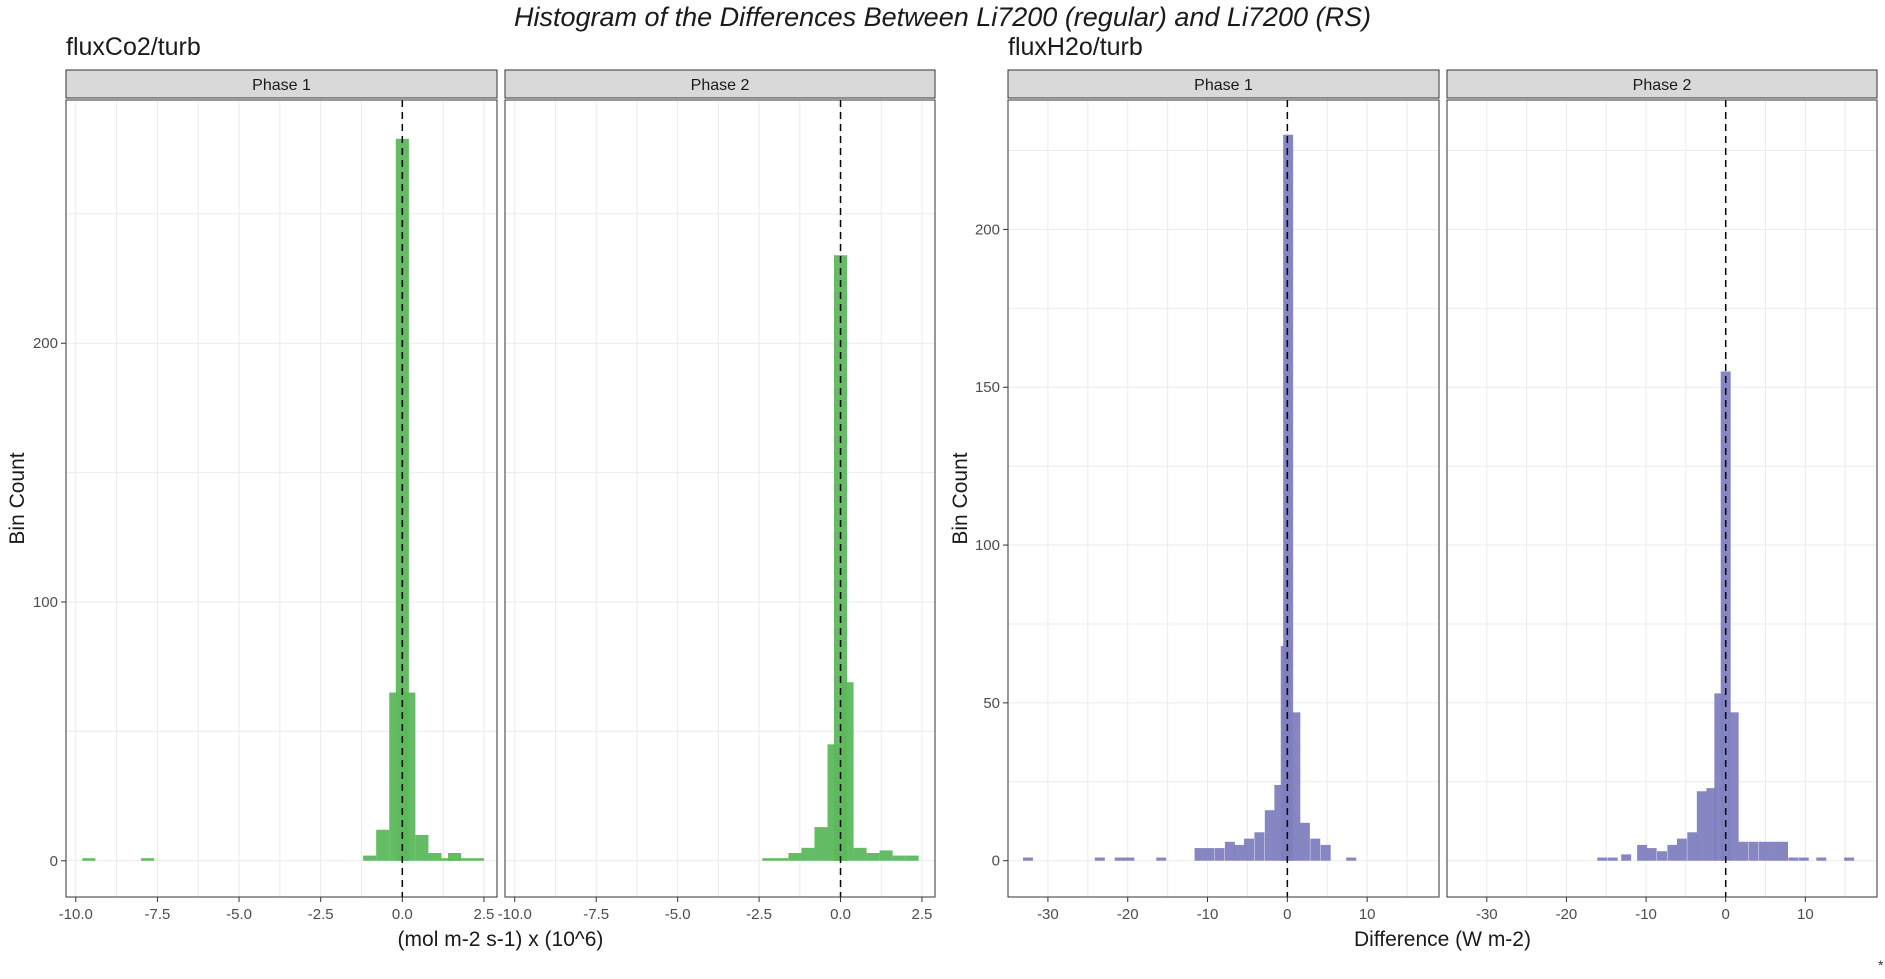  I want to click on footnote-mark: *, so click(1881, 965).